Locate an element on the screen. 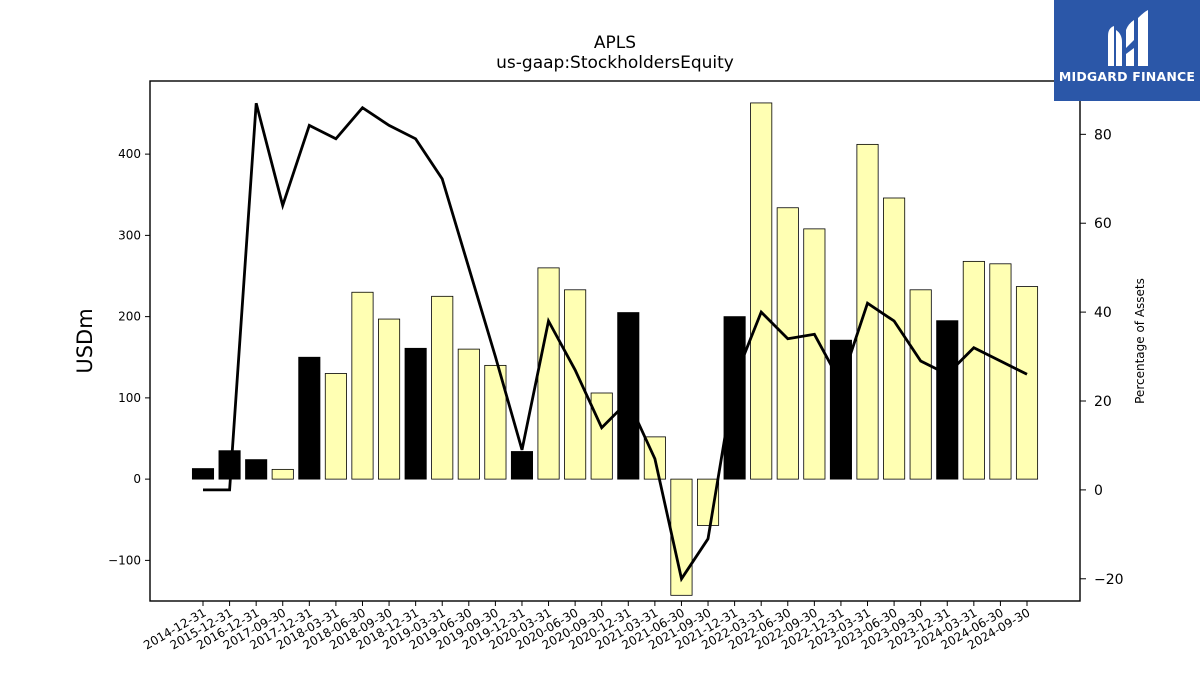  y2-tick-label: 40 is located at coordinates (1103, 313).